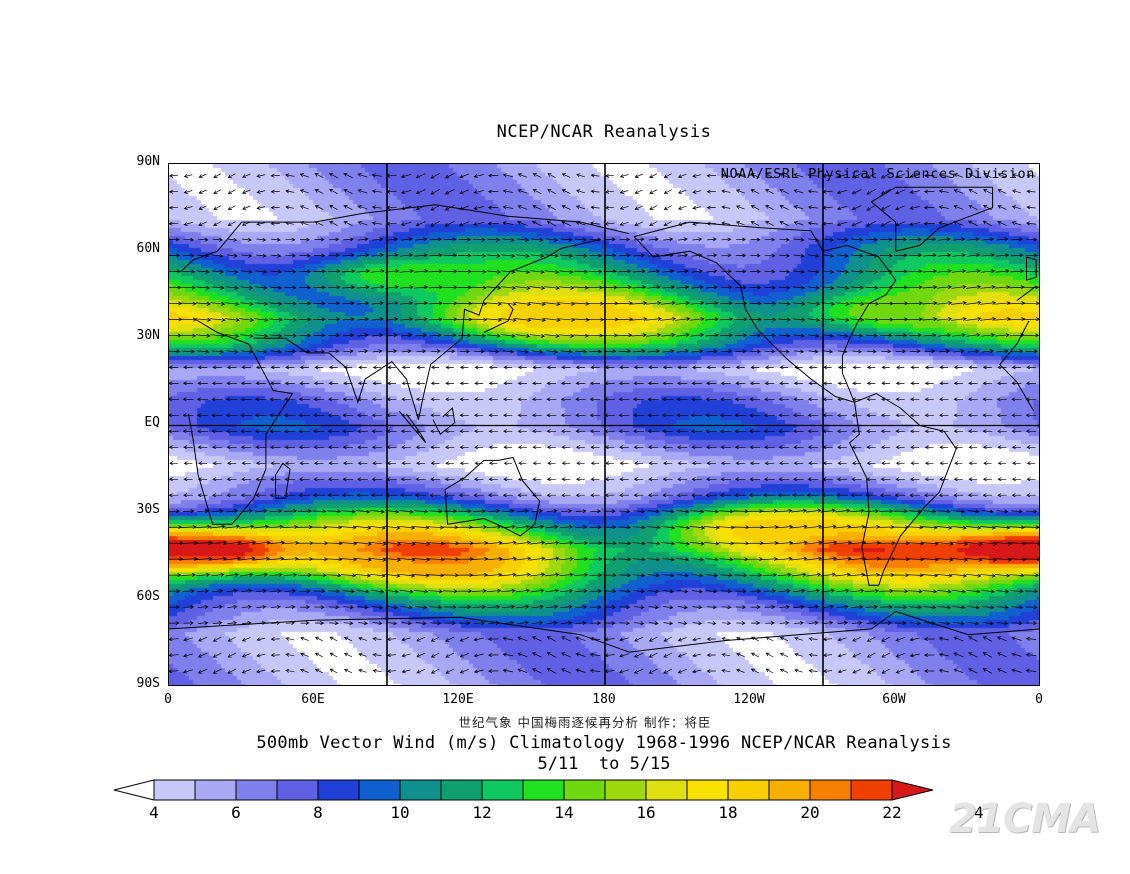  I want to click on lon-label-60e: 60E, so click(313, 699).